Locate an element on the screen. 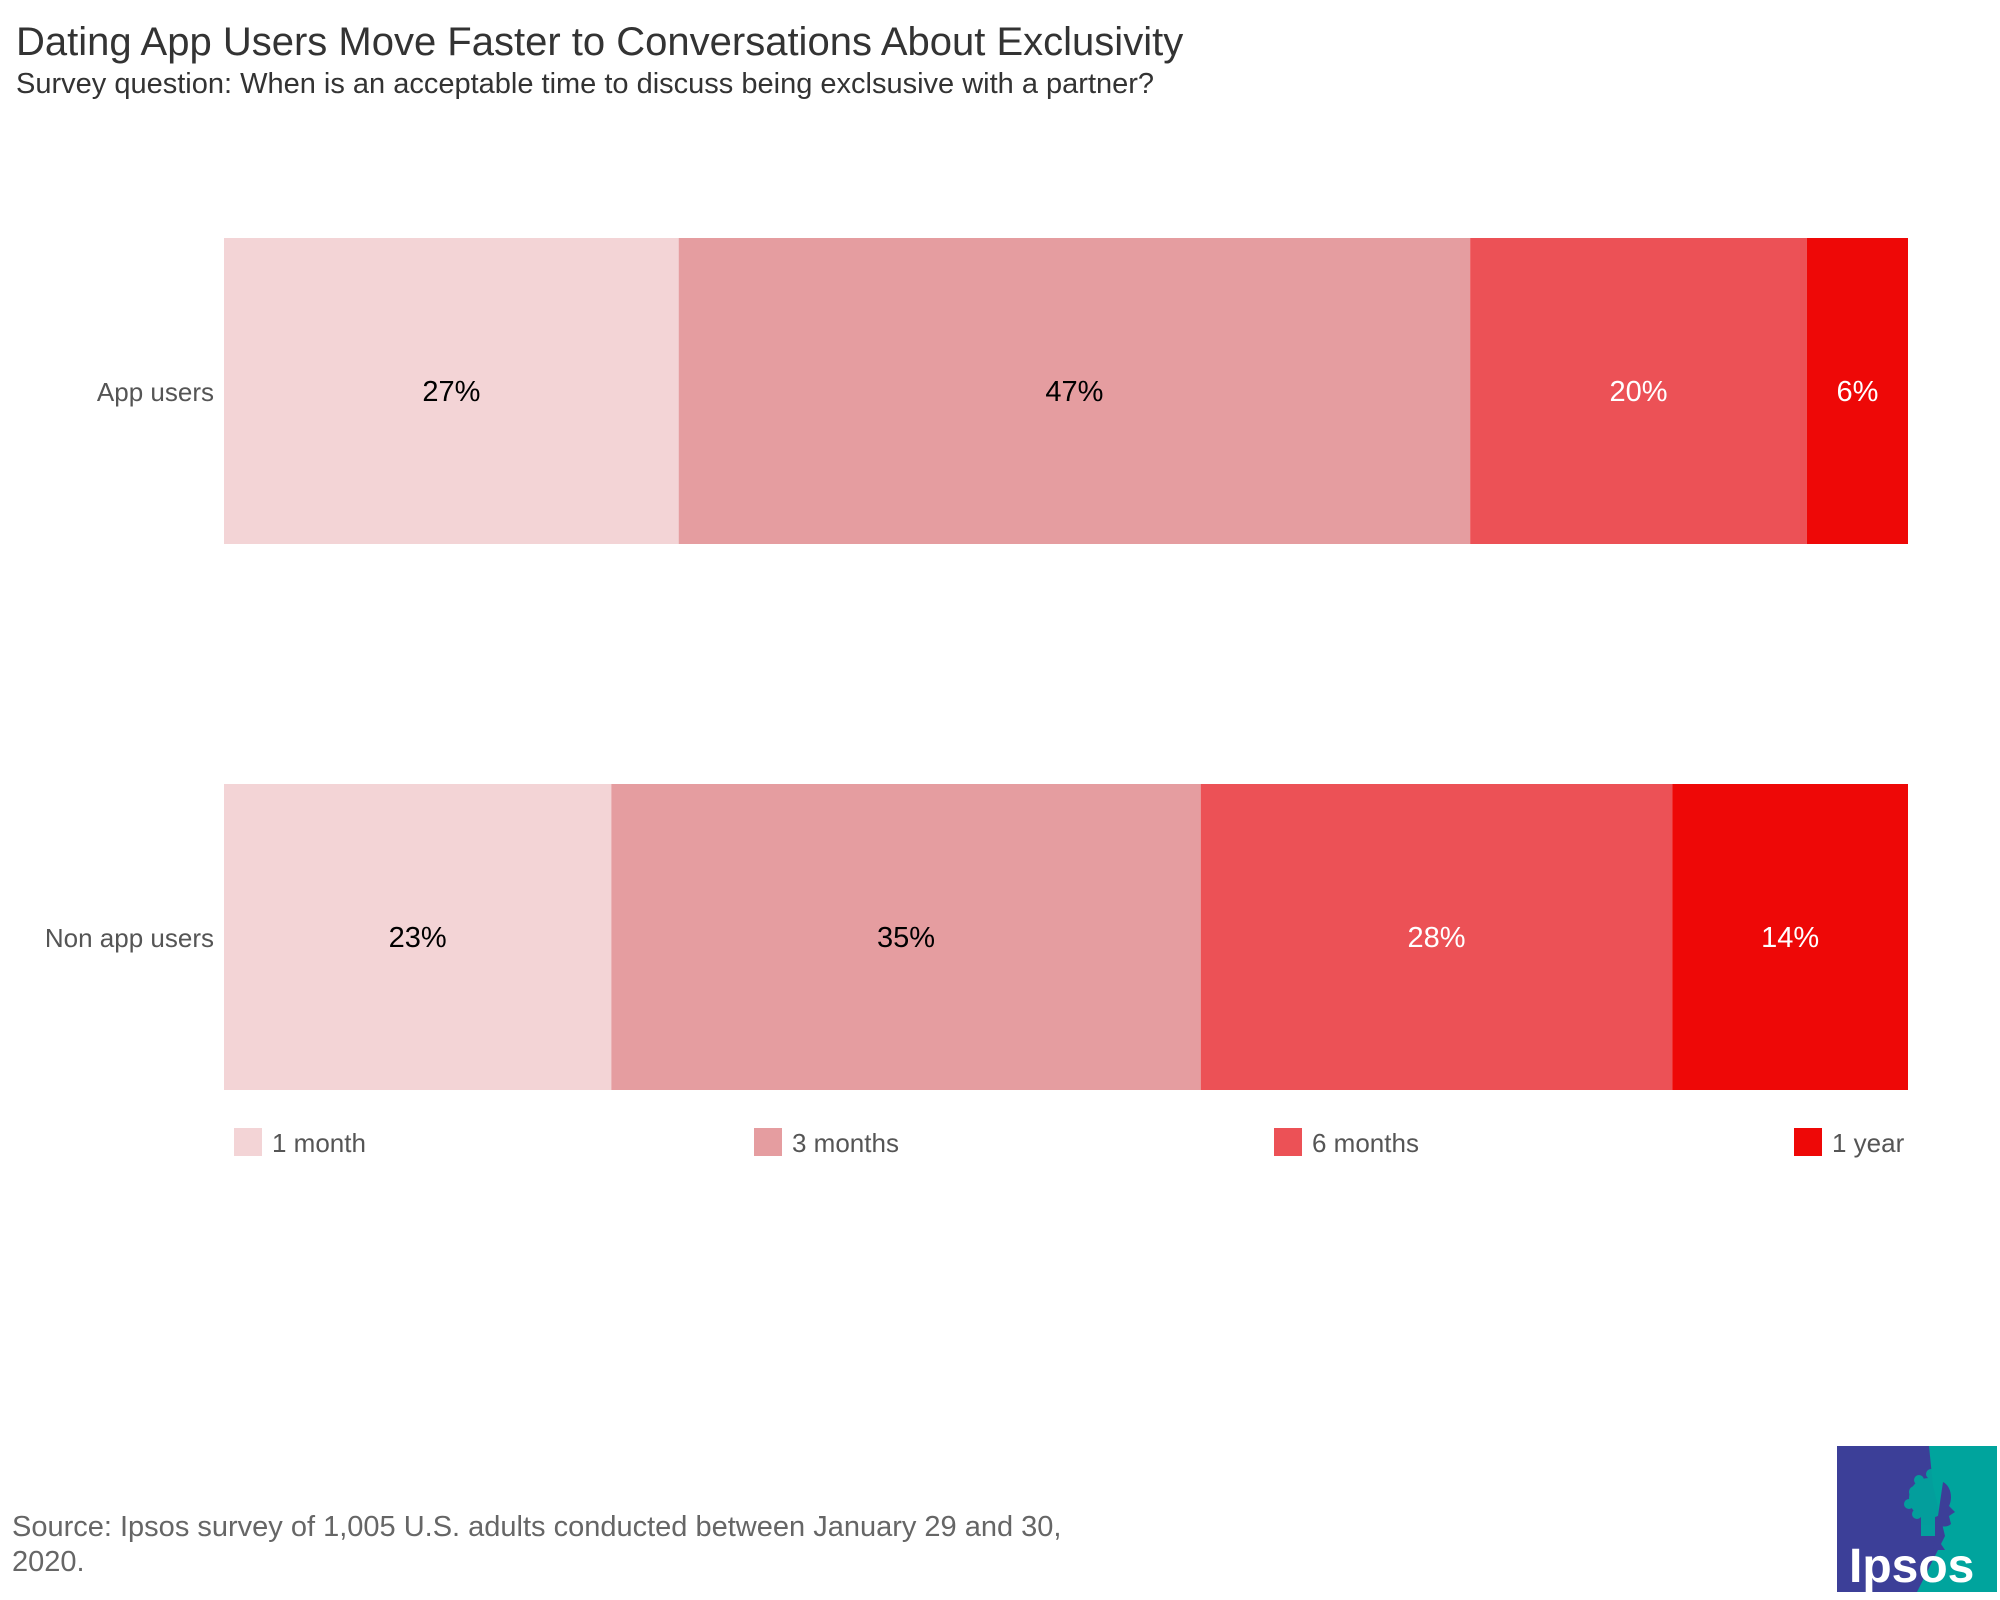 The height and width of the screenshot is (1600, 2000). legend-item-3-months: 3 months is located at coordinates (826, 1143).